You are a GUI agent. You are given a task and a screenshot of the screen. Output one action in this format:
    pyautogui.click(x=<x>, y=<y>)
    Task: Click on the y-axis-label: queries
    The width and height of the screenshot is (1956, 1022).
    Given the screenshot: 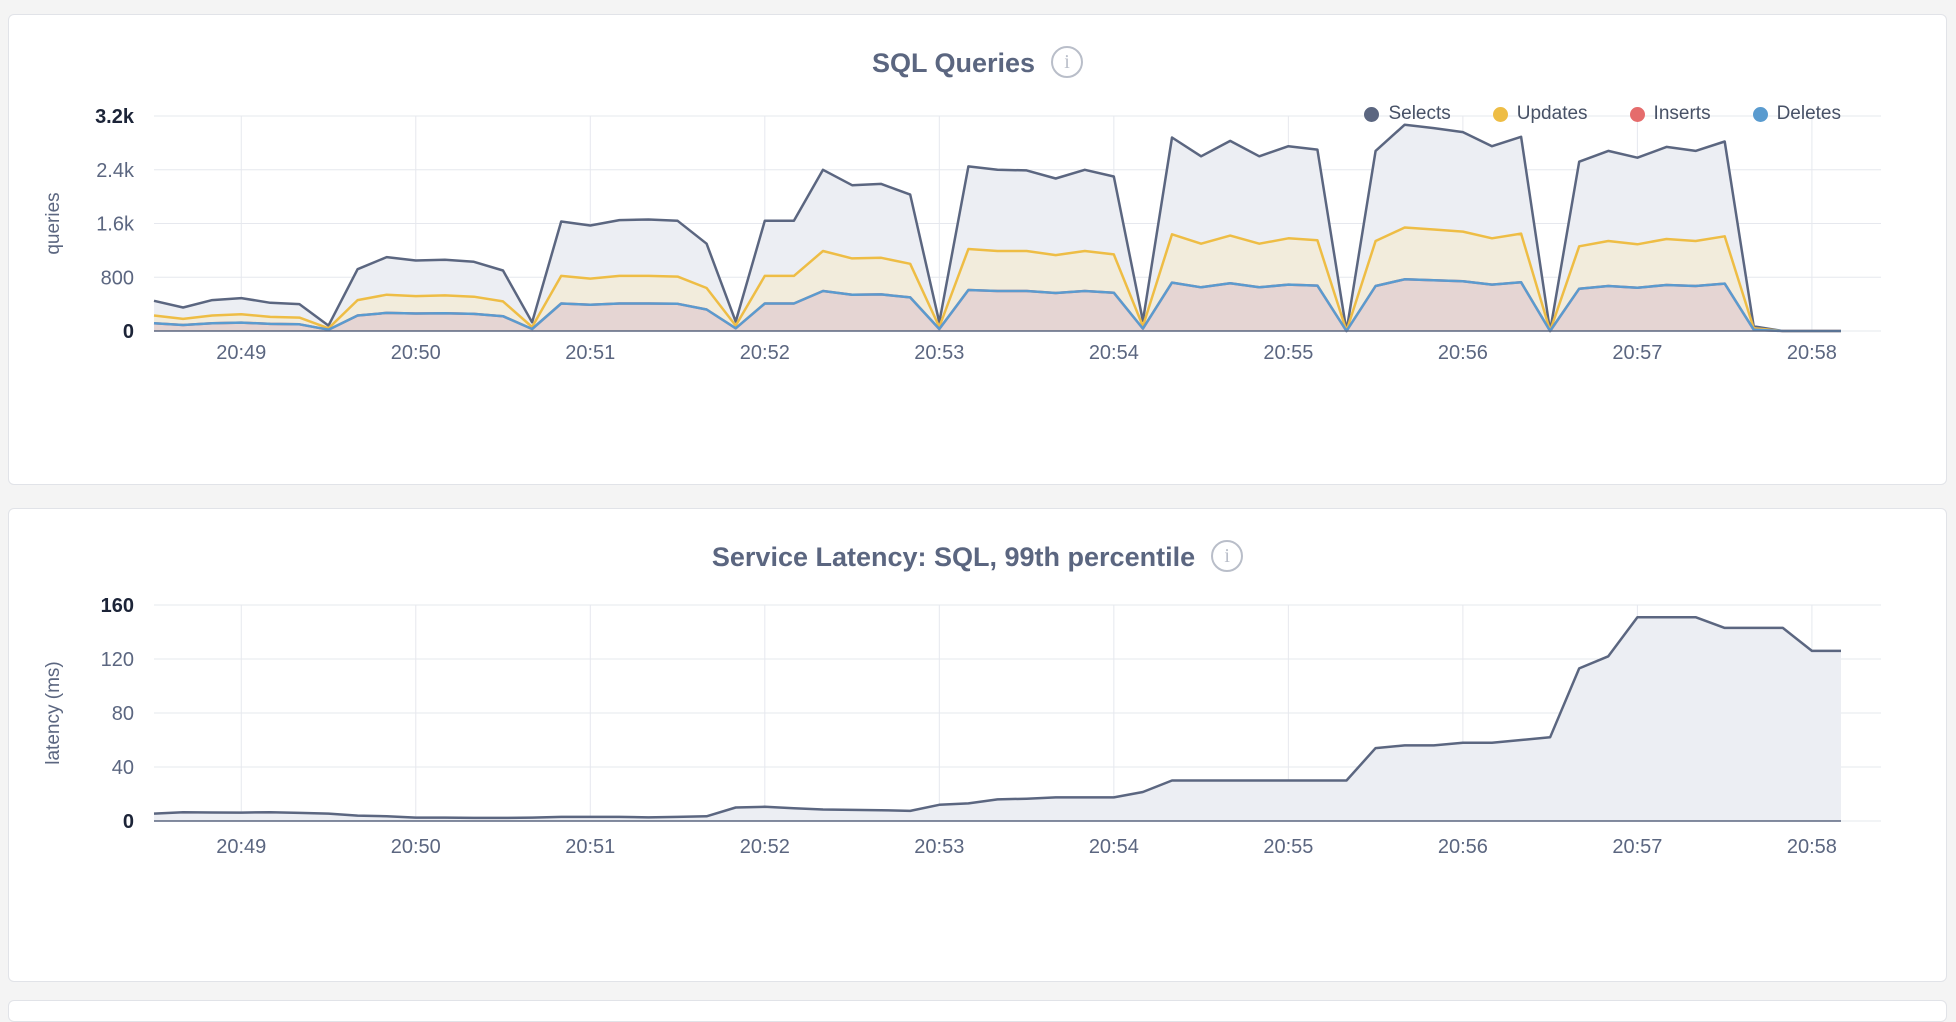 What is the action you would take?
    pyautogui.click(x=53, y=223)
    